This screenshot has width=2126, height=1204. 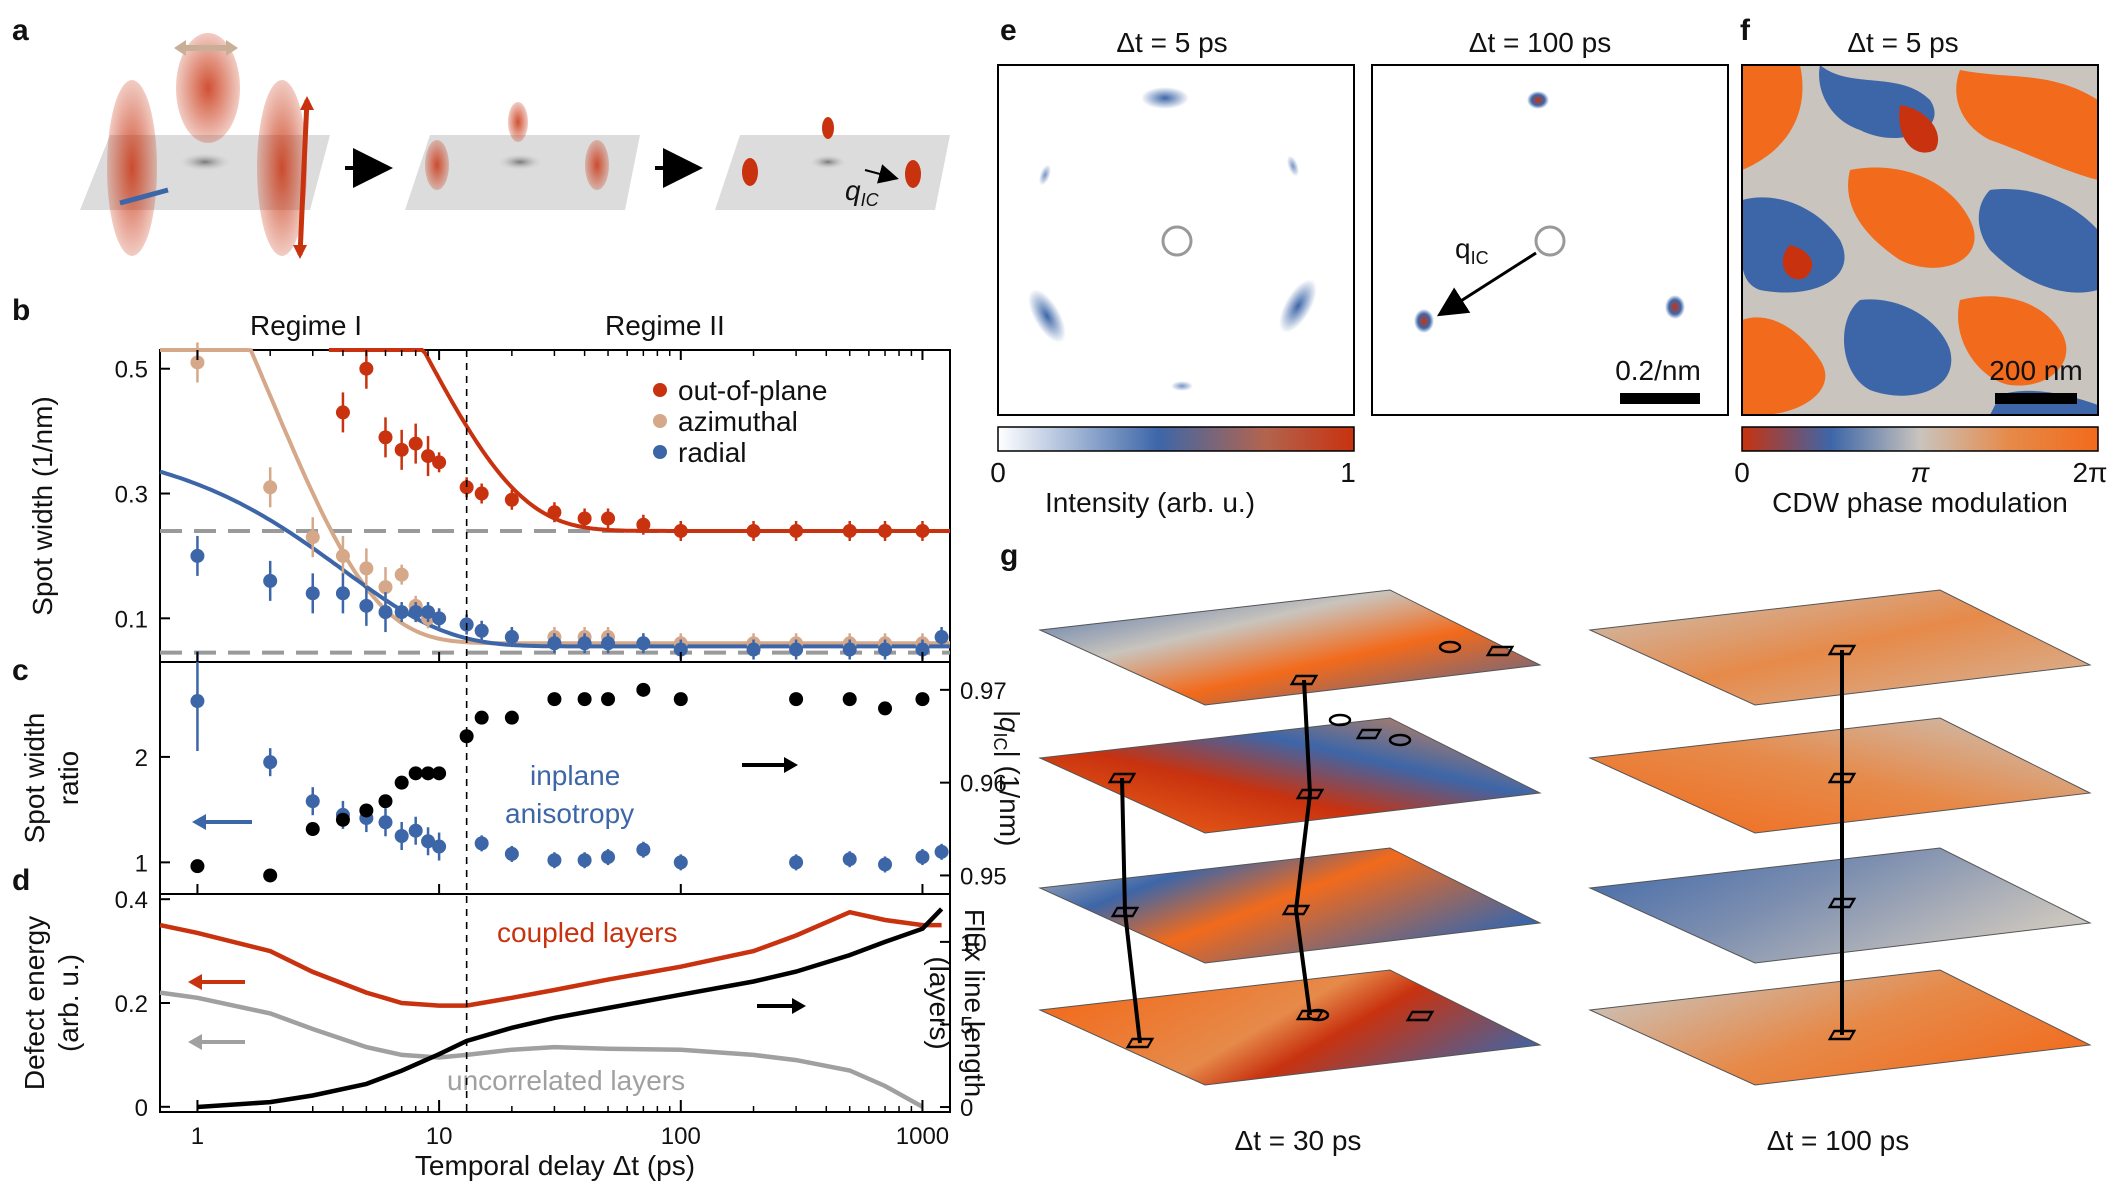 I want to click on regime-2-label: Regime II, so click(x=665, y=325).